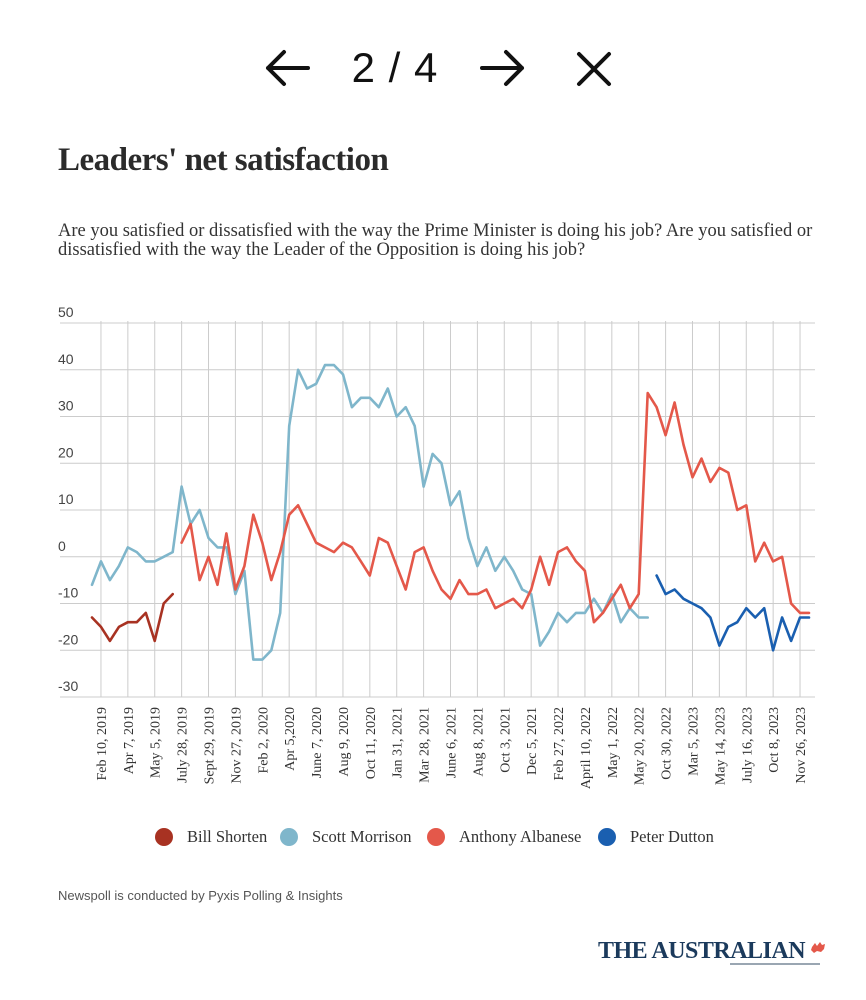 This screenshot has height=1000, width=866. I want to click on x-tick-label: Oct 11, 2020, so click(371, 743).